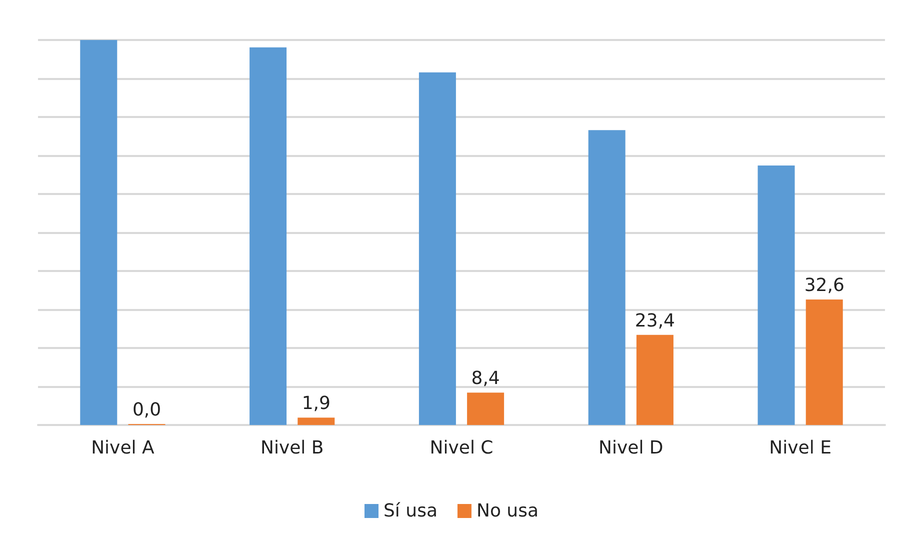  Describe the element at coordinates (316, 403) in the screenshot. I see `data-label: 1,9` at that location.